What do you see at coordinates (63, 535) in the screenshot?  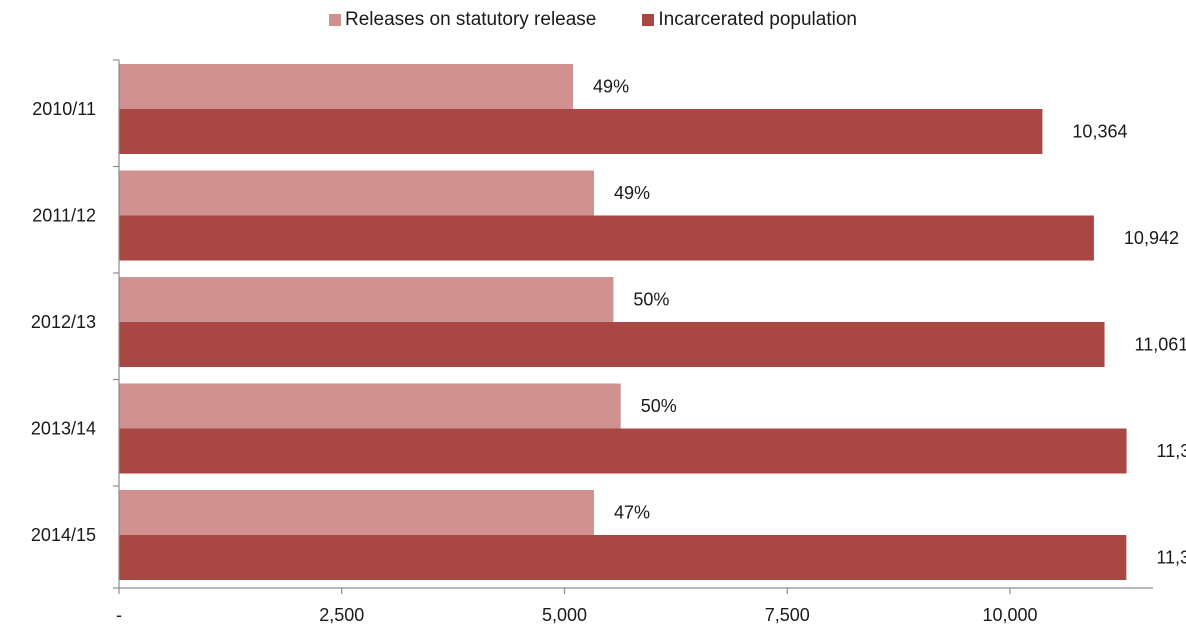 I see `category-label-4: 2014/15` at bounding box center [63, 535].